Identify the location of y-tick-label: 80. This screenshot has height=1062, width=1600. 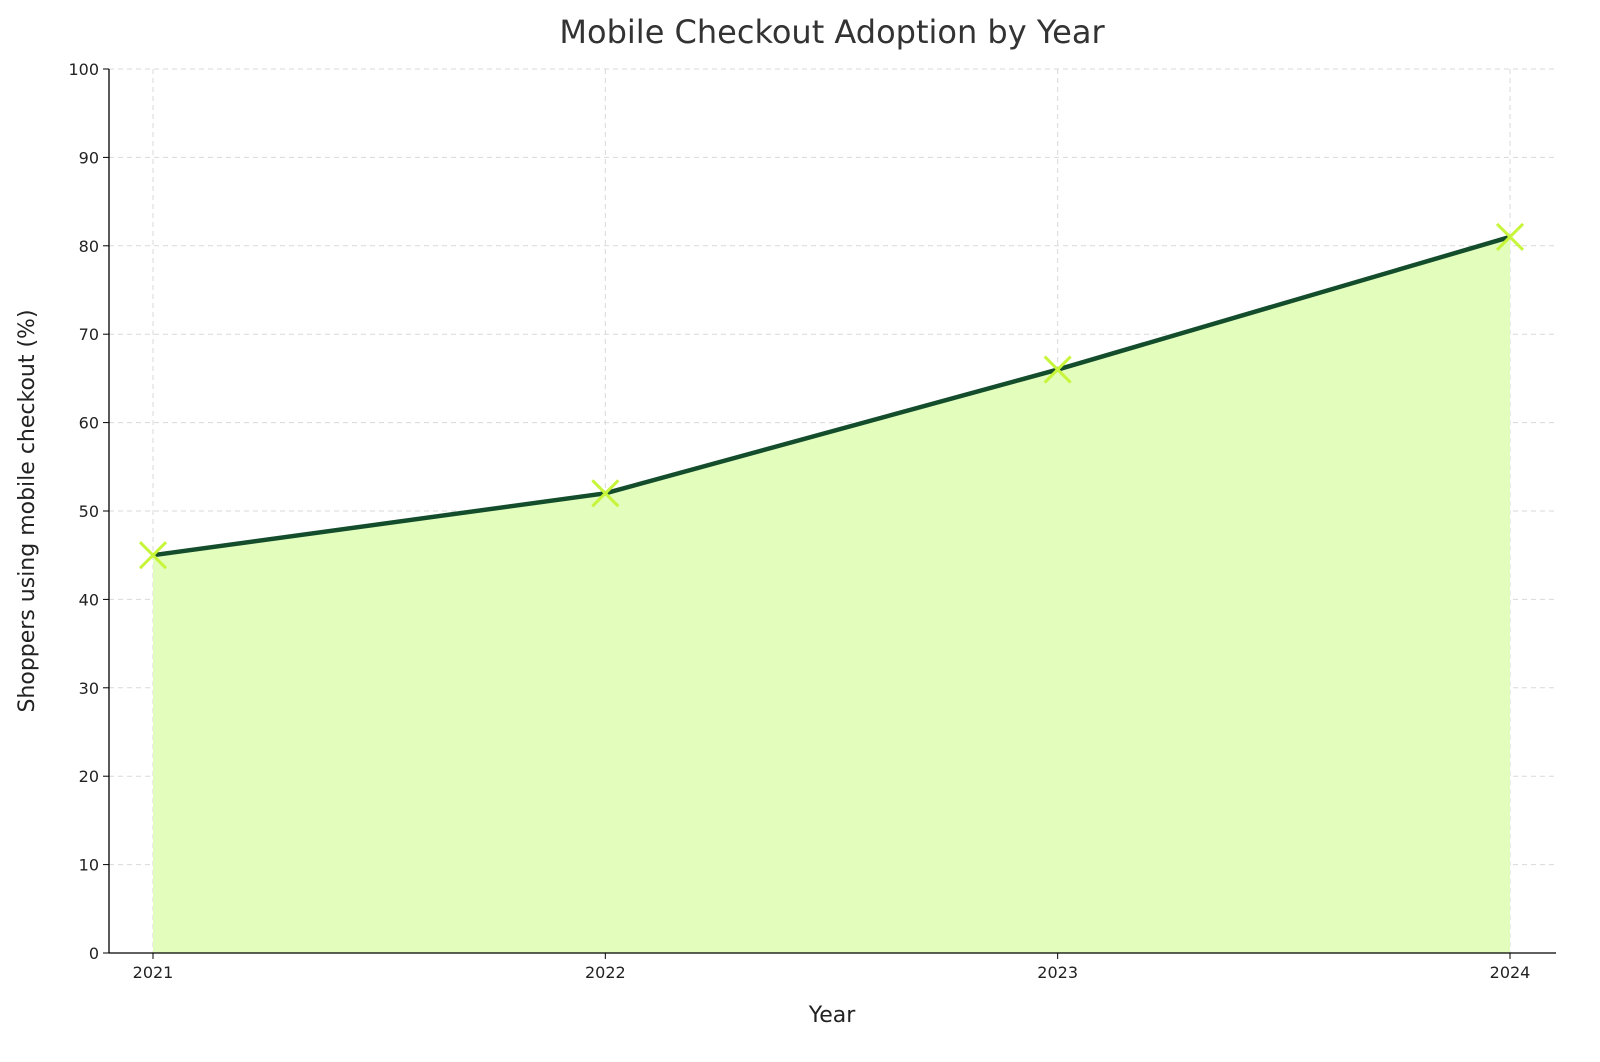
(89, 246).